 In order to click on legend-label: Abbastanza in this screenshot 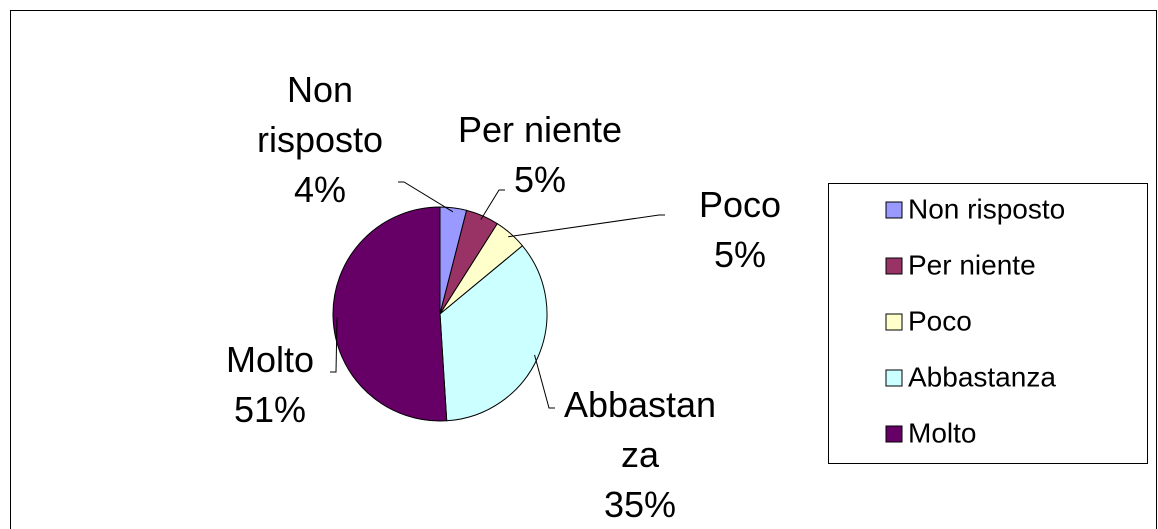, I will do `click(982, 376)`.